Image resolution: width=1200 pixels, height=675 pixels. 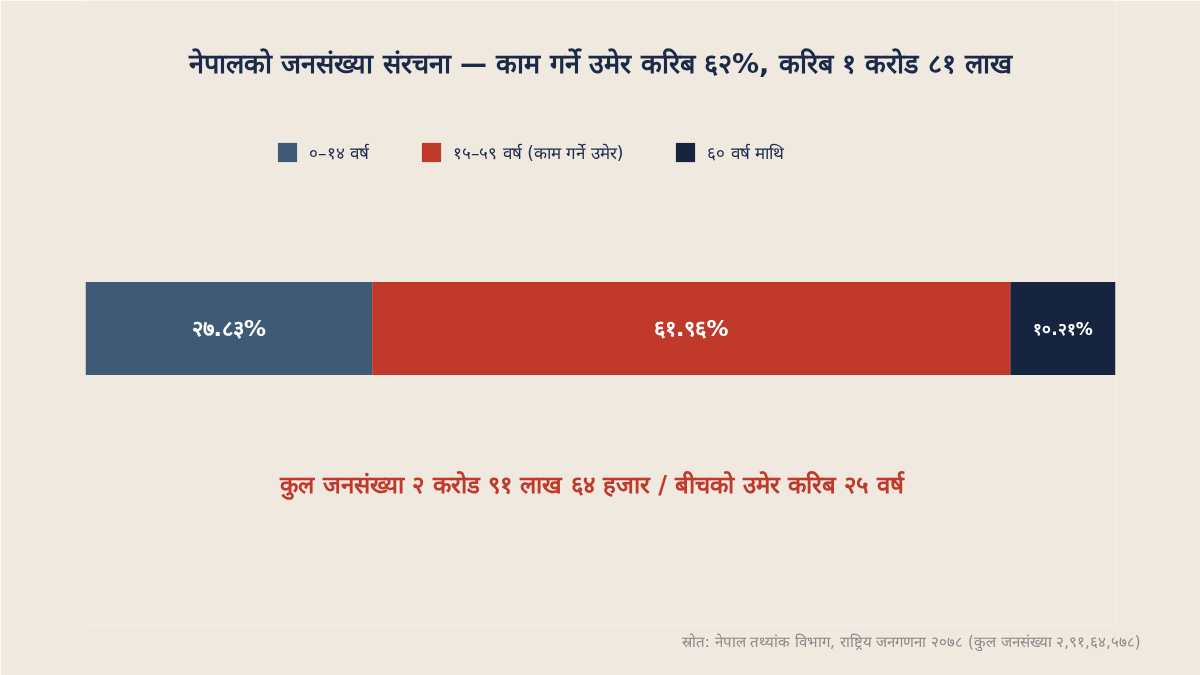 I want to click on chart-title: नेपालको जनसंख्या संरचना — काम गर्ने उमेर करिब ६२%, करिब १ करोड ८१ लाख, so click(x=600, y=63).